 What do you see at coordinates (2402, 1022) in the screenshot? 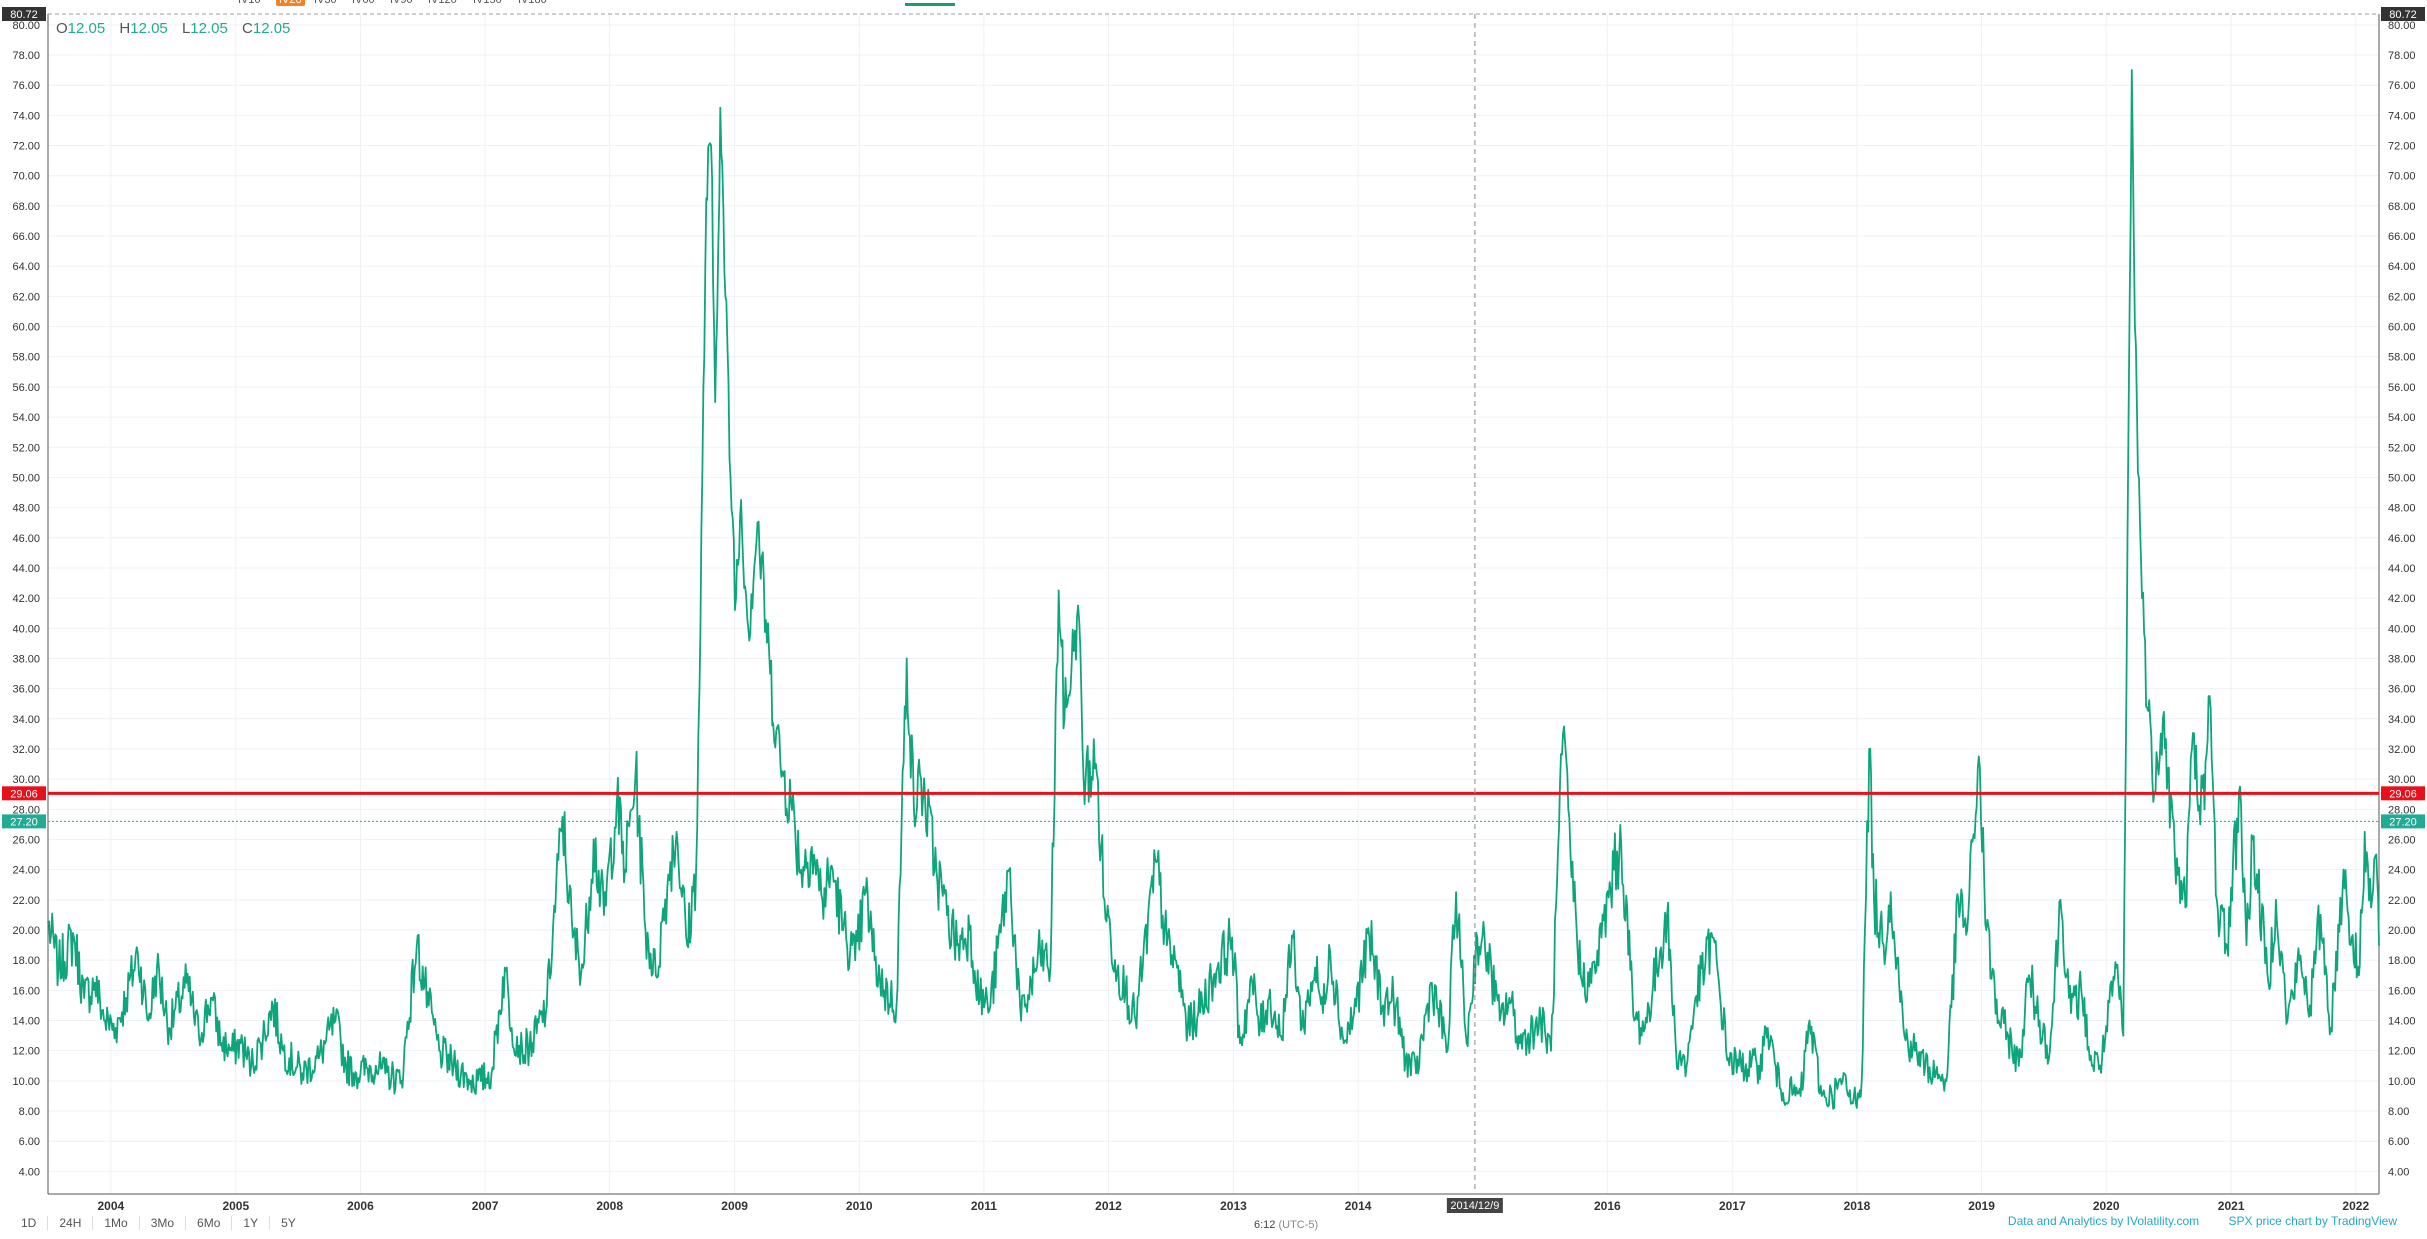
I see `y-tick-label-right: 14.00` at bounding box center [2402, 1022].